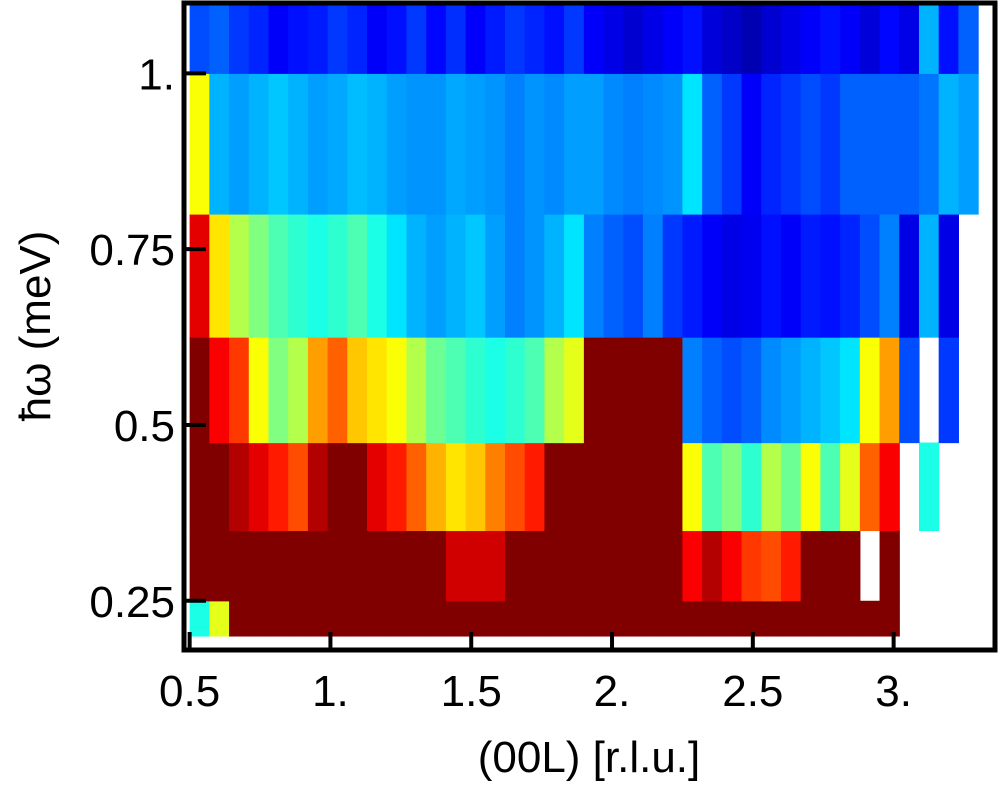 The width and height of the screenshot is (1000, 792). What do you see at coordinates (156, 74) in the screenshot?
I see `y-tick-label: 1.` at bounding box center [156, 74].